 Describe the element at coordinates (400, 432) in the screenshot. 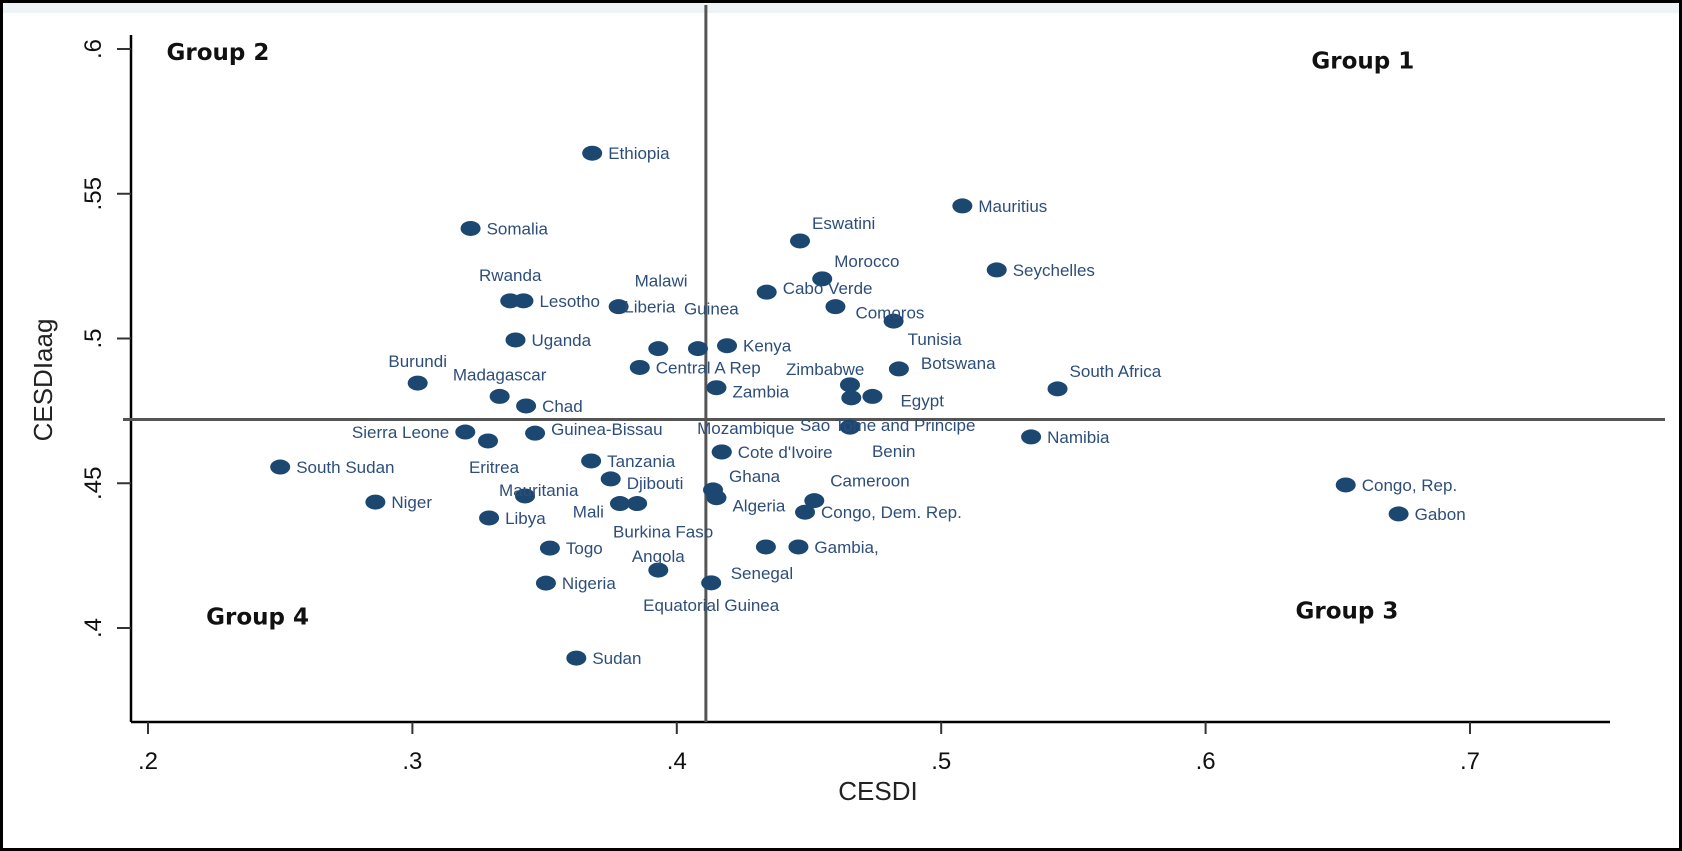

I see `point-label: Sierra Leone` at that location.